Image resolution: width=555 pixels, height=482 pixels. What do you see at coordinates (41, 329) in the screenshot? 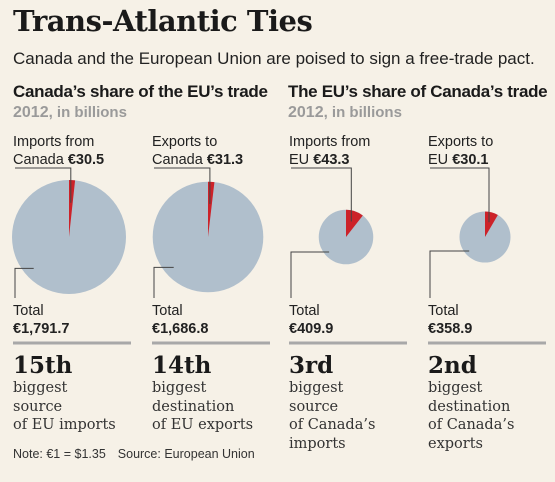
I see `total-value: €1,791.7` at bounding box center [41, 329].